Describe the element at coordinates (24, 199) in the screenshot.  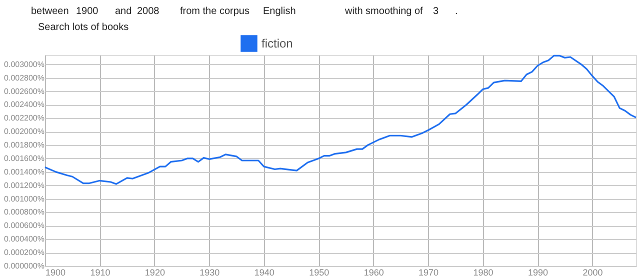
I see `y-tick-label: 0.001000%` at that location.